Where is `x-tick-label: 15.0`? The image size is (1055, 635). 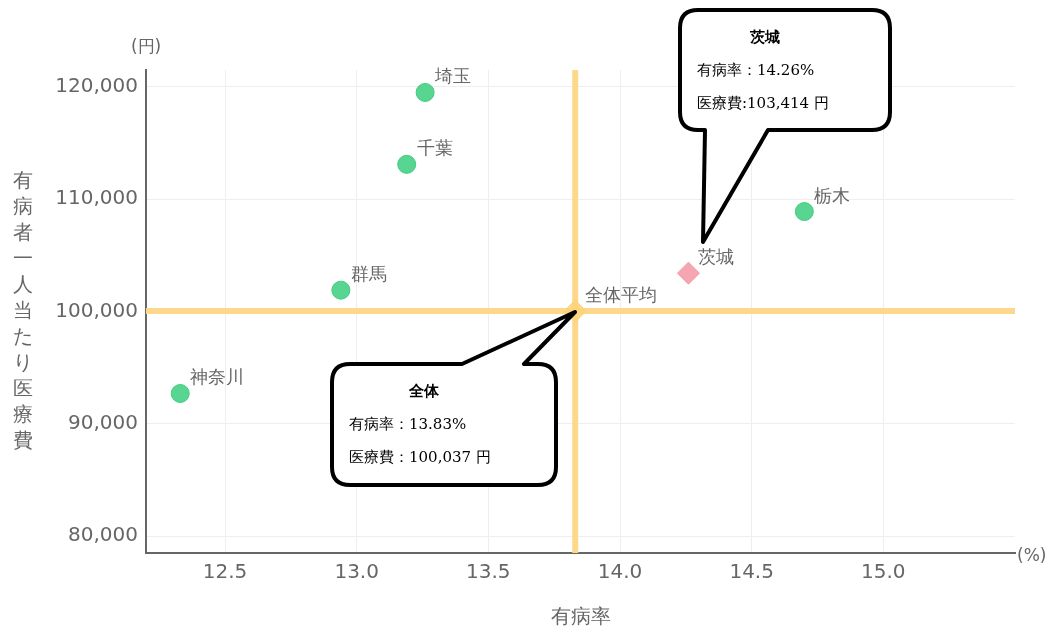
x-tick-label: 15.0 is located at coordinates (883, 571).